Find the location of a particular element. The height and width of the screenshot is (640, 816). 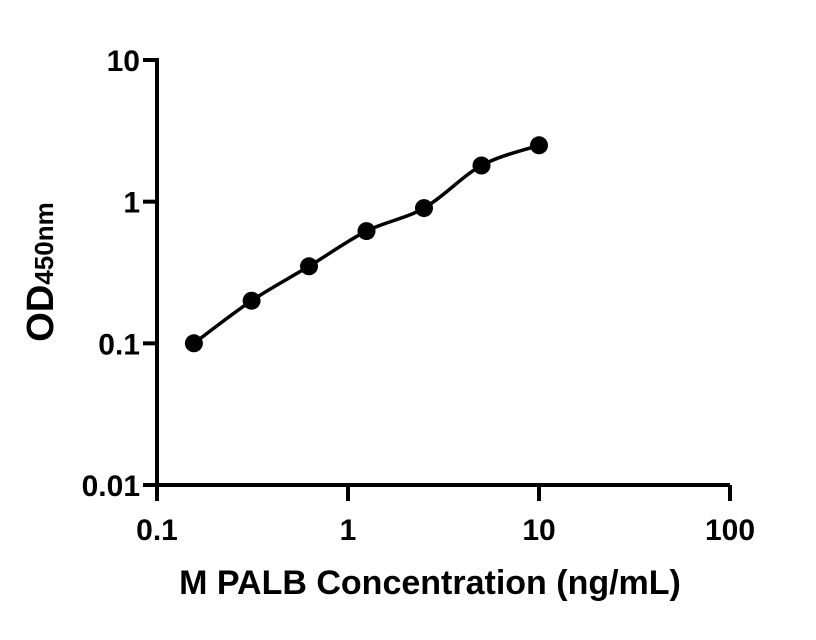

y-axis-title: OD450nm is located at coordinates (41, 271).